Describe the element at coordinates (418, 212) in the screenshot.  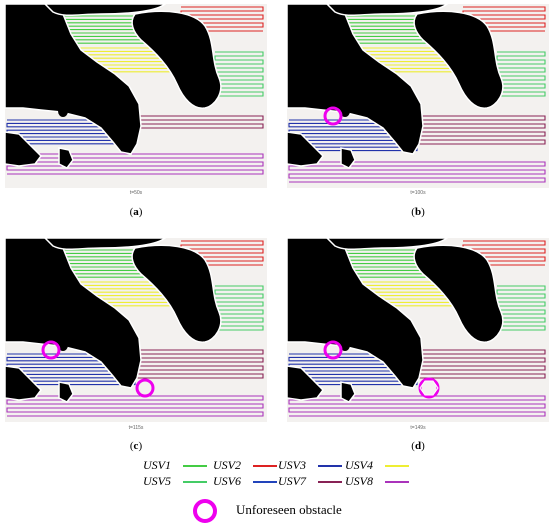
I see `panel-b-caption: (b)` at that location.